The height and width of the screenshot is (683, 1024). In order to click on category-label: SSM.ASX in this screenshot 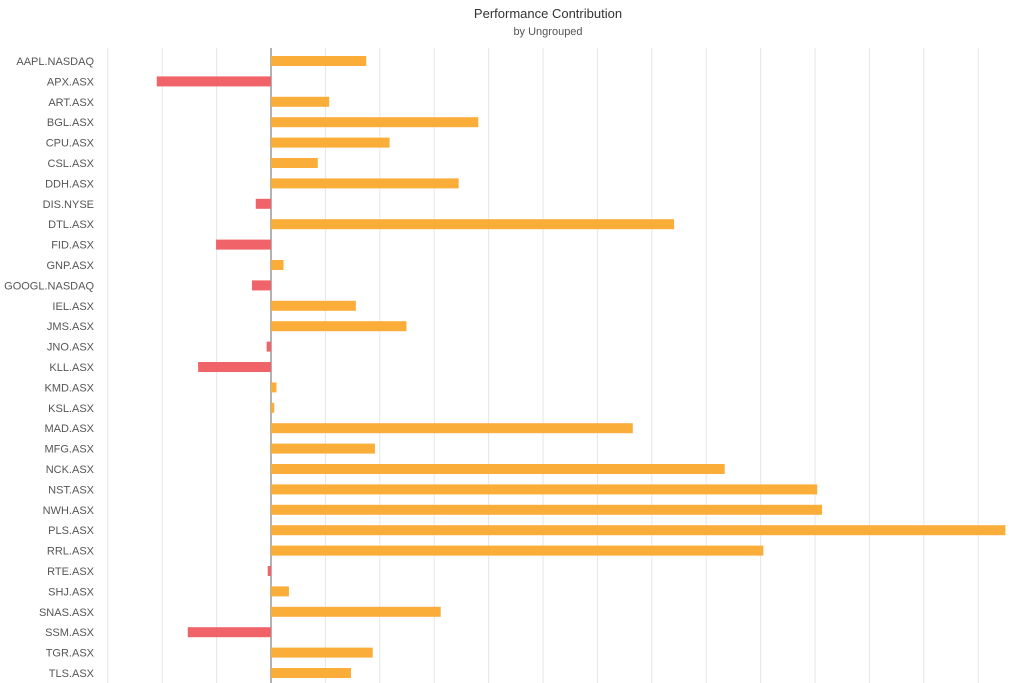, I will do `click(70, 633)`.